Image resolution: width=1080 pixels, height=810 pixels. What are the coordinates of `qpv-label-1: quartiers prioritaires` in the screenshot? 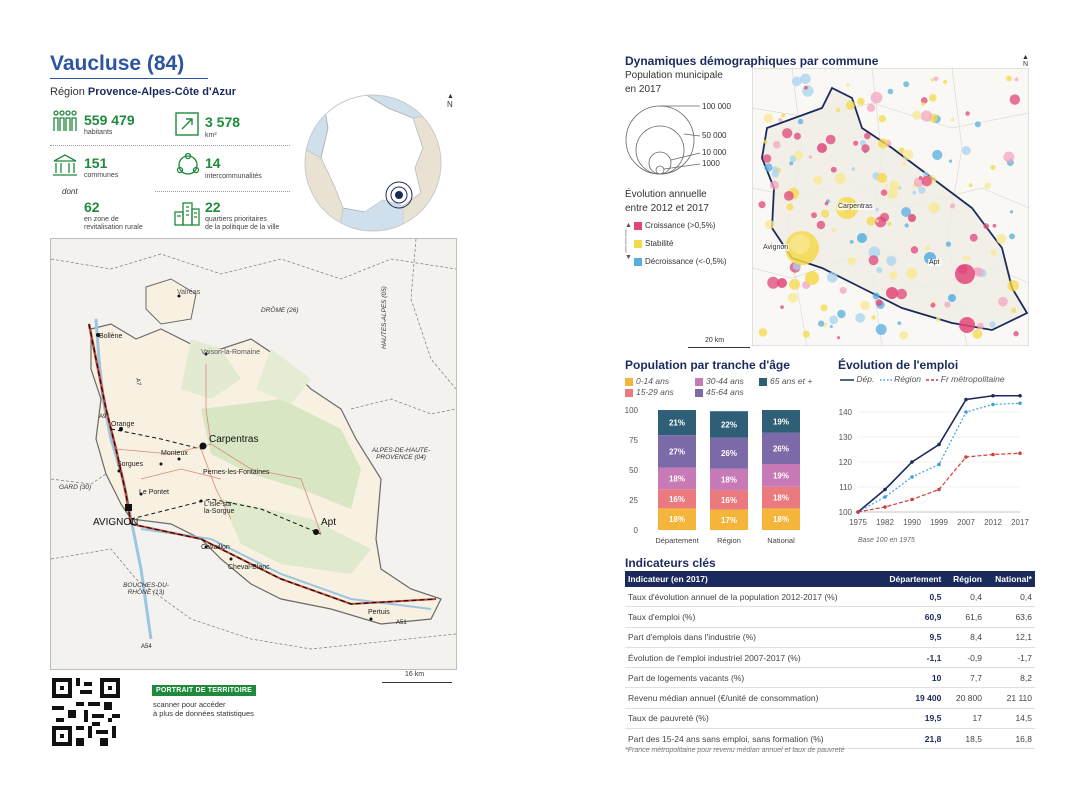 It's located at (236, 219).